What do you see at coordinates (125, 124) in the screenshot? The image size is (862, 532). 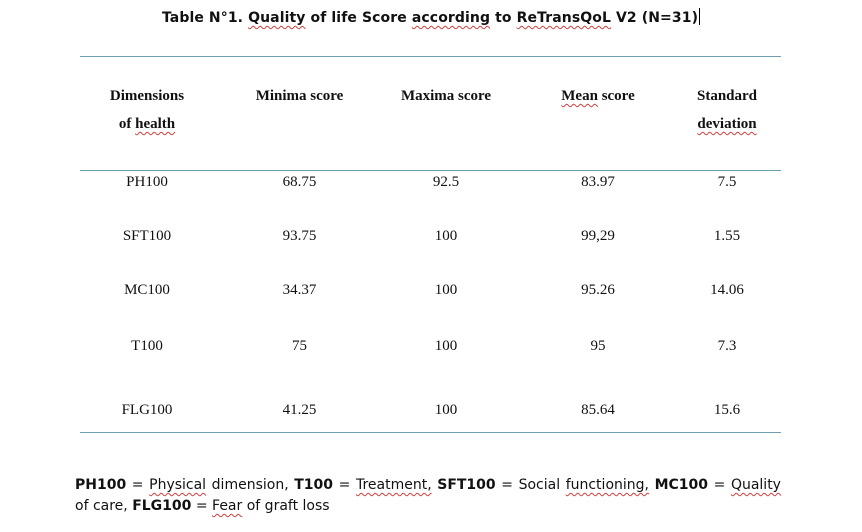 I see `header-dimensions-of: of` at bounding box center [125, 124].